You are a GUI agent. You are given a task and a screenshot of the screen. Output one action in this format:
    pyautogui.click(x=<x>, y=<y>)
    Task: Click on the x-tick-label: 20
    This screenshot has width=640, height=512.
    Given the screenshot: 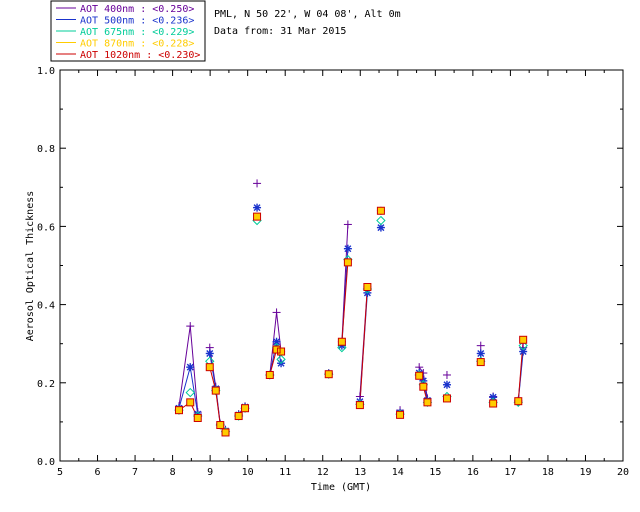 What is the action you would take?
    pyautogui.click(x=623, y=472)
    